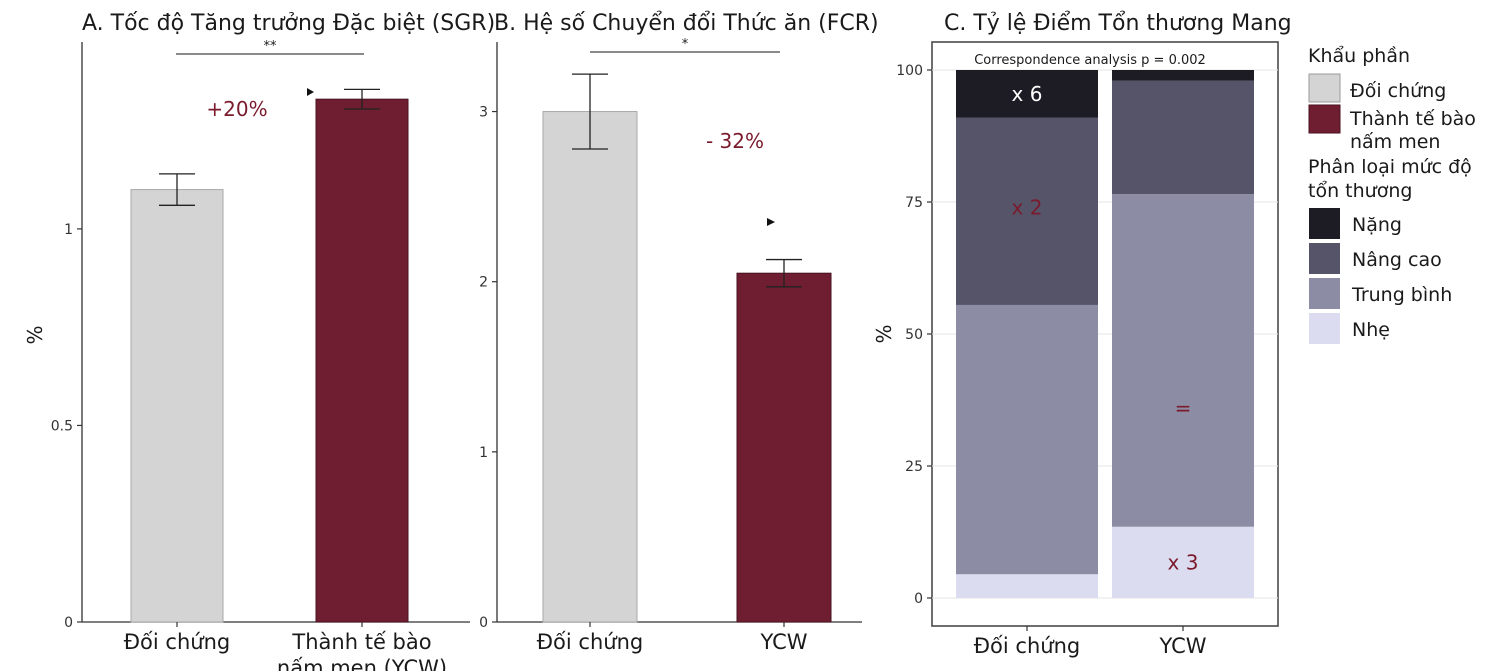 The height and width of the screenshot is (671, 1500). I want to click on significance-marker: **, so click(271, 46).